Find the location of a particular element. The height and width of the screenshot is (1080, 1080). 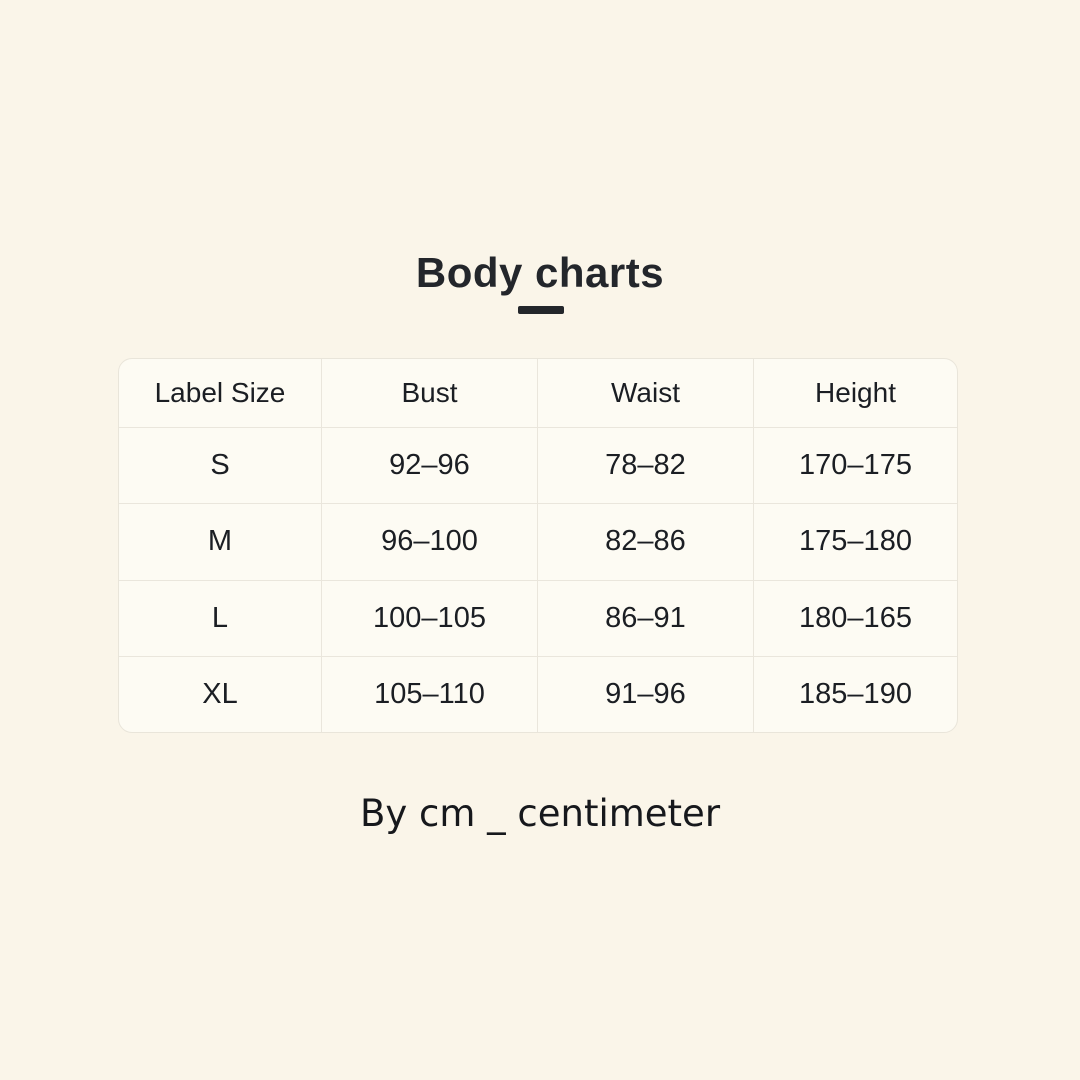

cell-waist-xl: 91–96 is located at coordinates (645, 693).